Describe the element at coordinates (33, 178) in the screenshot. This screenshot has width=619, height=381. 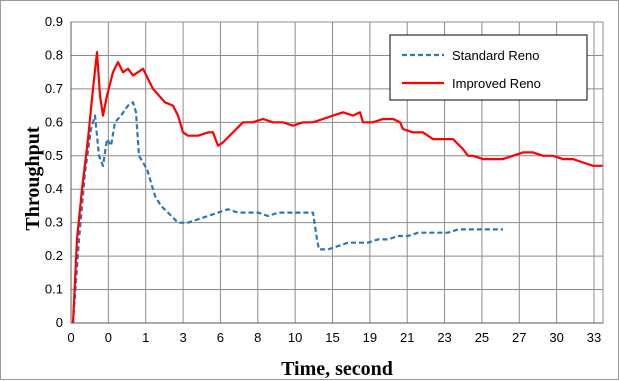
I see `y-axis-title: Throughput` at that location.